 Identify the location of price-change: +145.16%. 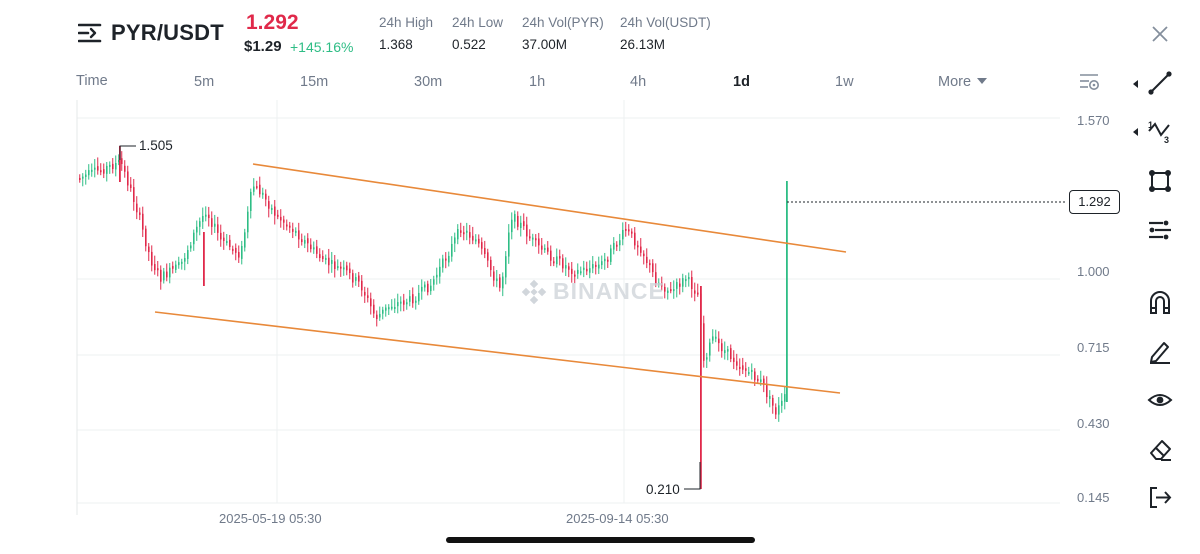
(322, 47).